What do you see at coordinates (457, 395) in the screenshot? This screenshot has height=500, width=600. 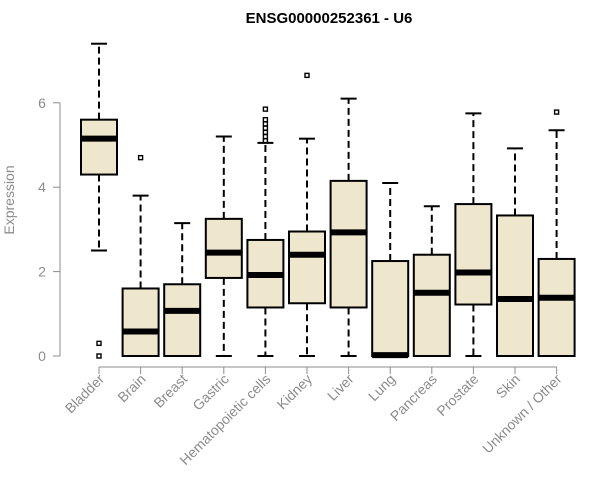 I see `x-tick-label: Prostate` at bounding box center [457, 395].